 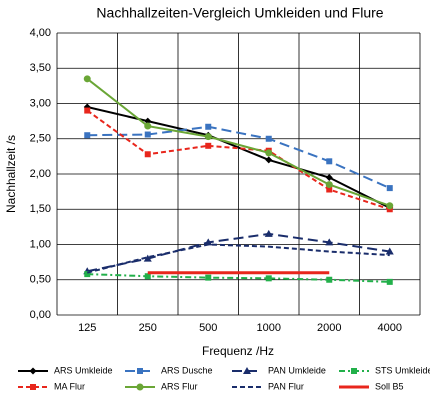 What do you see at coordinates (40, 68) in the screenshot?
I see `y-tick-label: 3,50` at bounding box center [40, 68].